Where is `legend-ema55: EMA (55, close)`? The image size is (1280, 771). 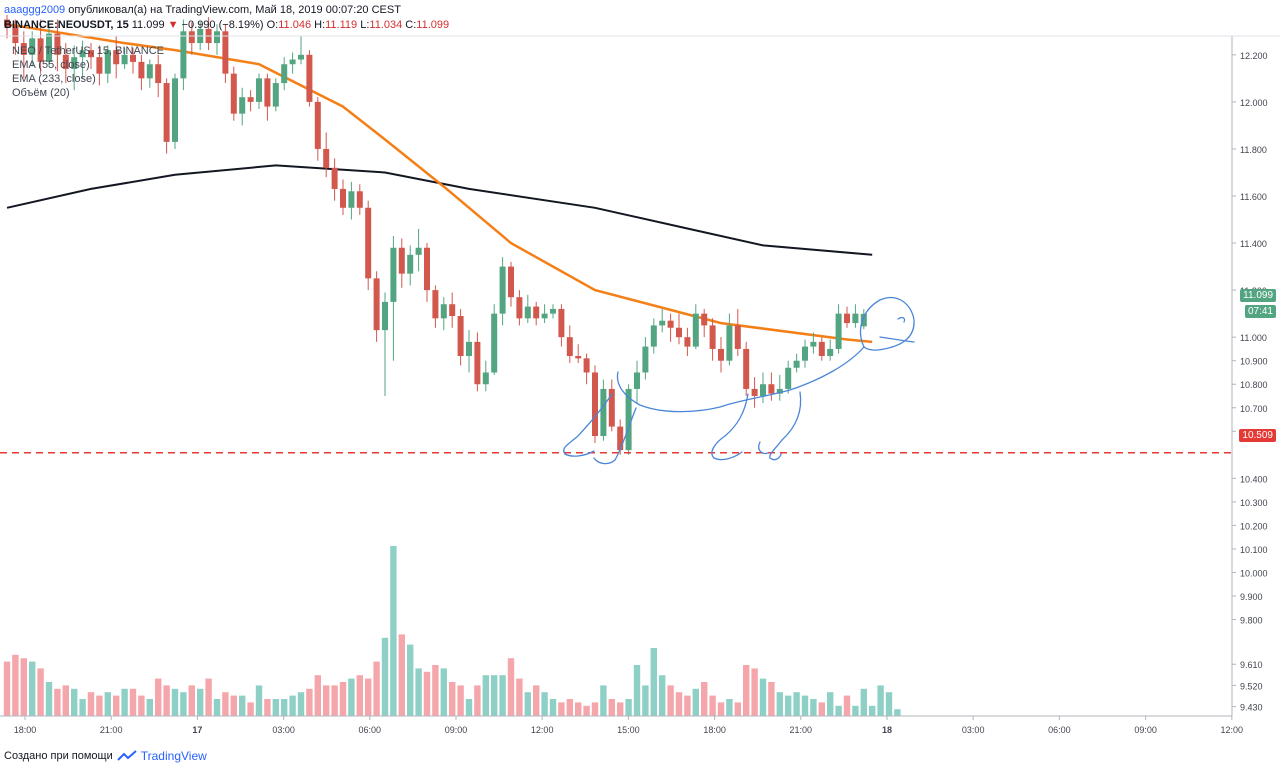
legend-ema55: EMA (55, close) is located at coordinates (51, 65).